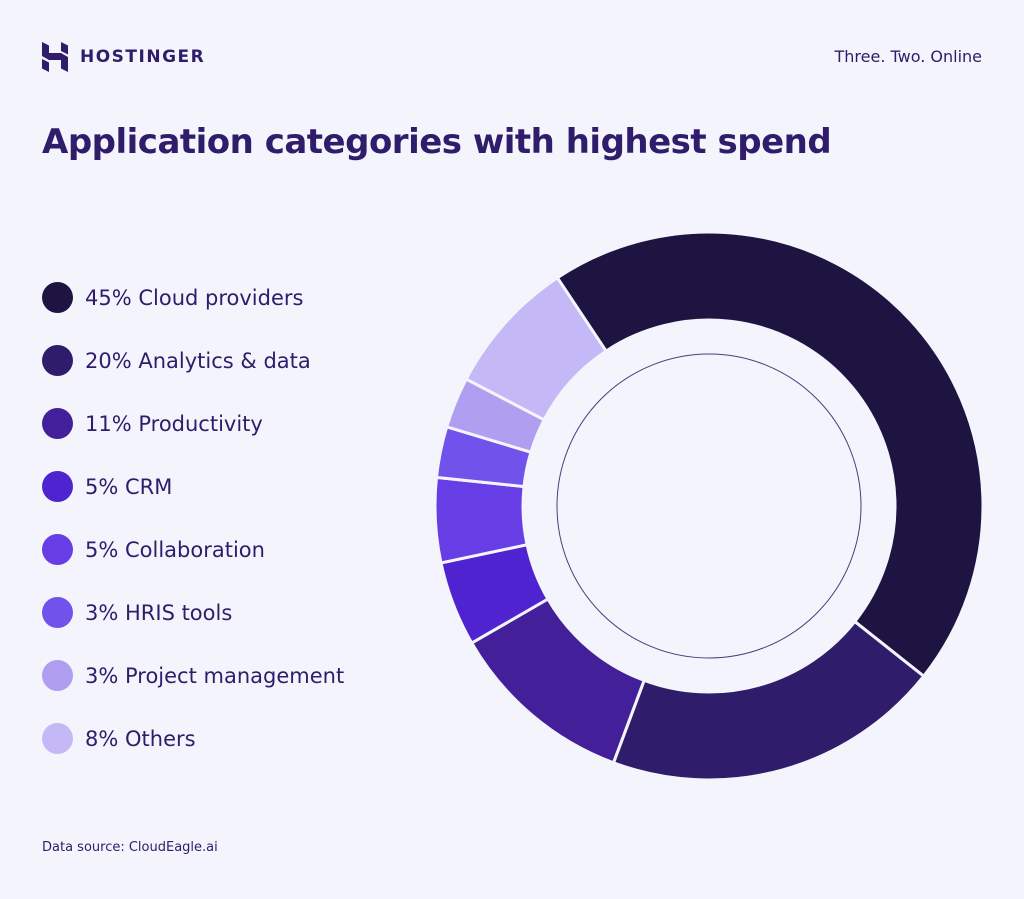 Image resolution: width=1024 pixels, height=899 pixels. What do you see at coordinates (175, 549) in the screenshot?
I see `legend-label: 5% Collaboration` at bounding box center [175, 549].